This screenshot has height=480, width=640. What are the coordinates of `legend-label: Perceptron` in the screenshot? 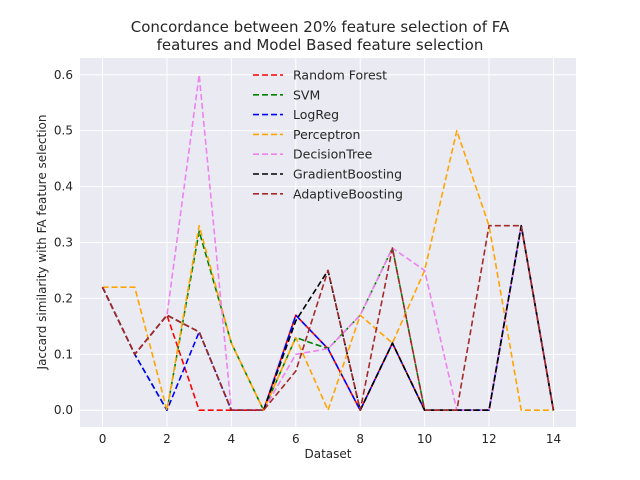 It's located at (326, 134).